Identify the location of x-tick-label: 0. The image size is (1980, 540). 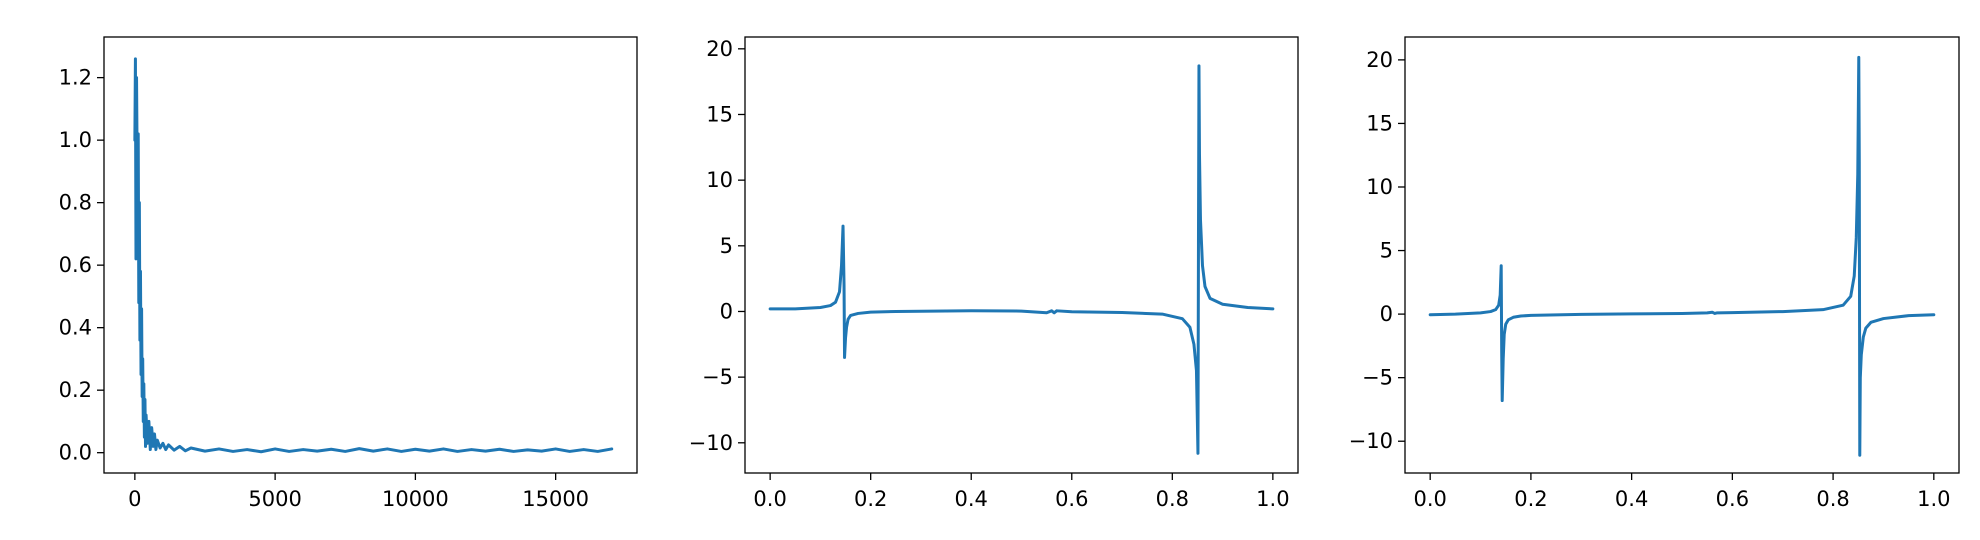
(134, 499).